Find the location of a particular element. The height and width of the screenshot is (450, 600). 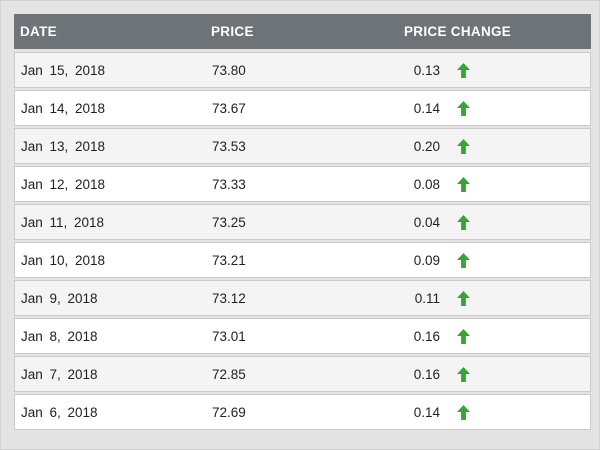

date-cell: Jan 10, 2018 is located at coordinates (63, 260).